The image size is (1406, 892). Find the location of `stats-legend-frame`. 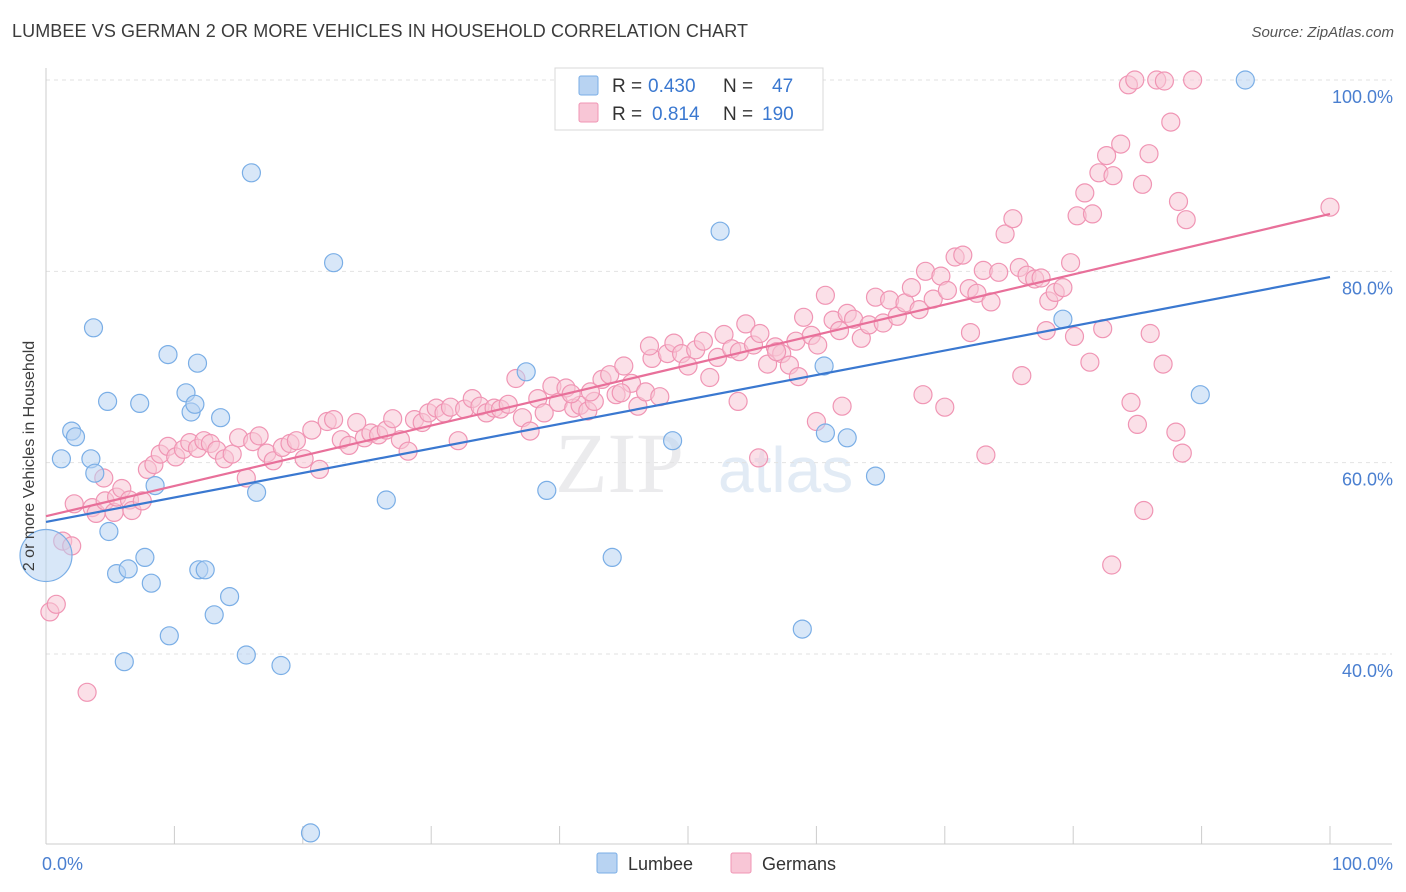

stats-legend-frame is located at coordinates (689, 99).